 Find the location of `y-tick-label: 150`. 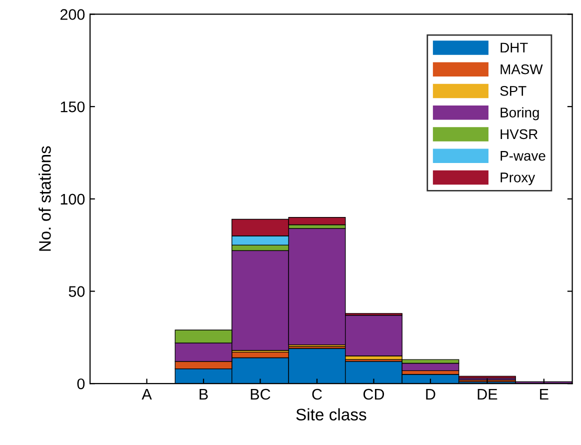

y-tick-label: 150 is located at coordinates (72, 106).